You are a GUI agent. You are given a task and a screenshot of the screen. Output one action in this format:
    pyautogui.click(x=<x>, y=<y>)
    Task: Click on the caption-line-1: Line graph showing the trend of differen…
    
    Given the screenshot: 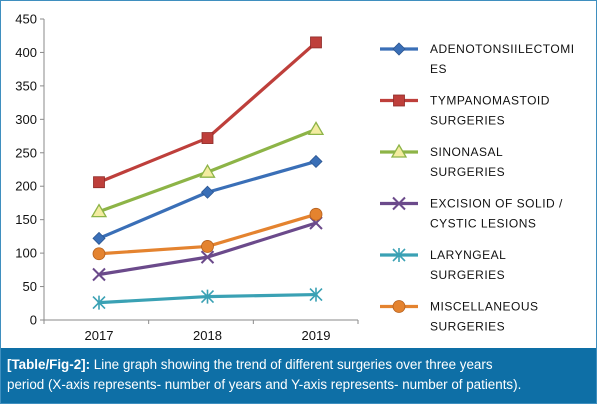 What is the action you would take?
    pyautogui.click(x=291, y=364)
    